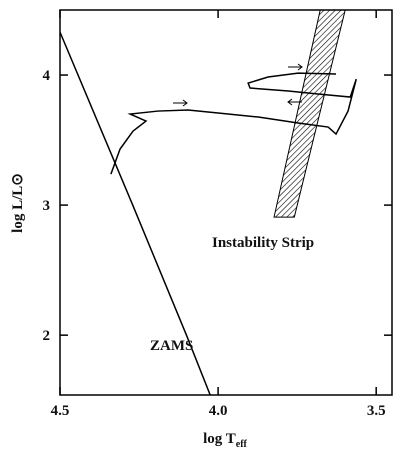 This screenshot has width=415, height=472. What do you see at coordinates (309, 114) in the screenshot?
I see `instability-strip` at bounding box center [309, 114].